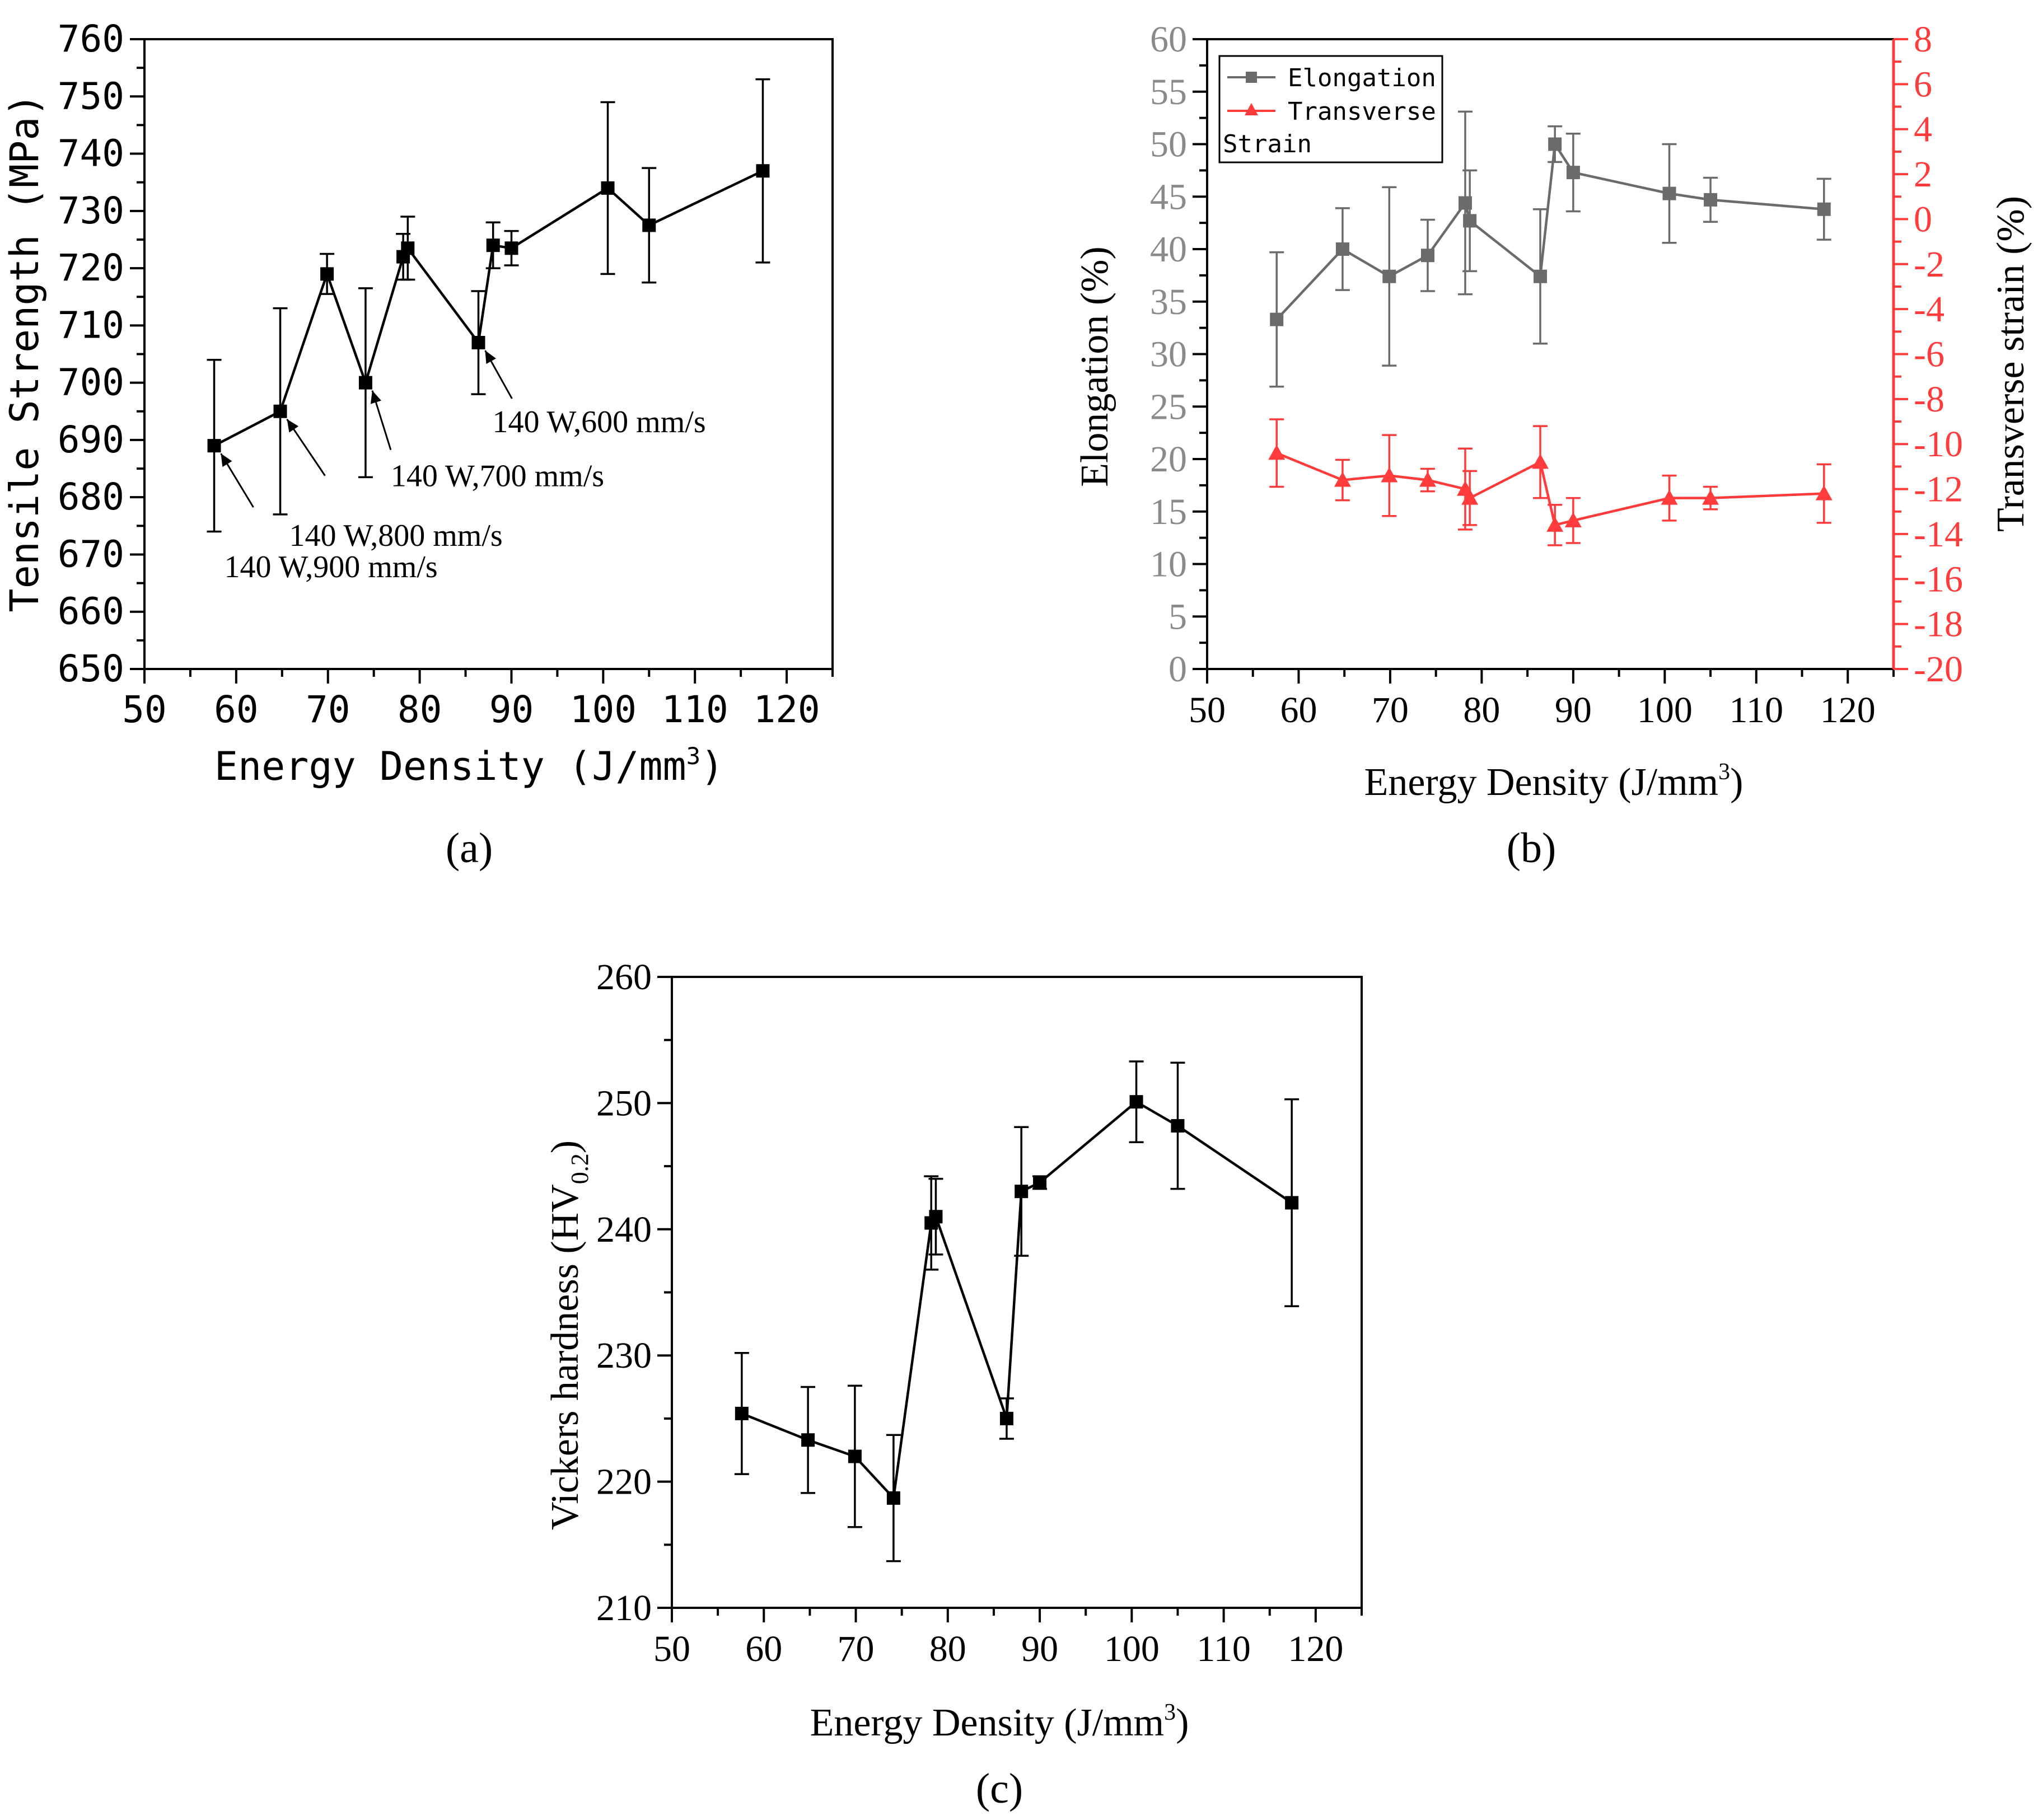 The height and width of the screenshot is (1820, 2038). Describe the element at coordinates (1251, 109) in the screenshot. I see `legend-swatch-triangle` at that location.